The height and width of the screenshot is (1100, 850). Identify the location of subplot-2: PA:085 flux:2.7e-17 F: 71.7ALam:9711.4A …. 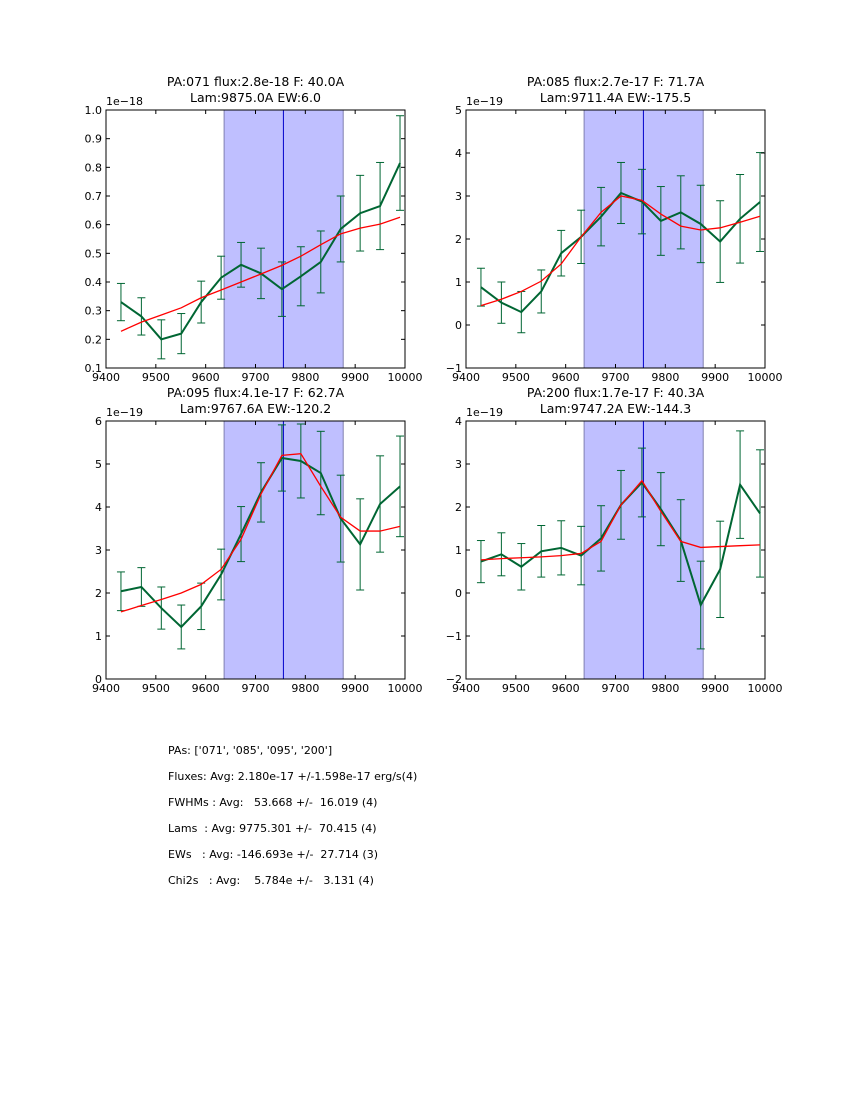
(614, 229).